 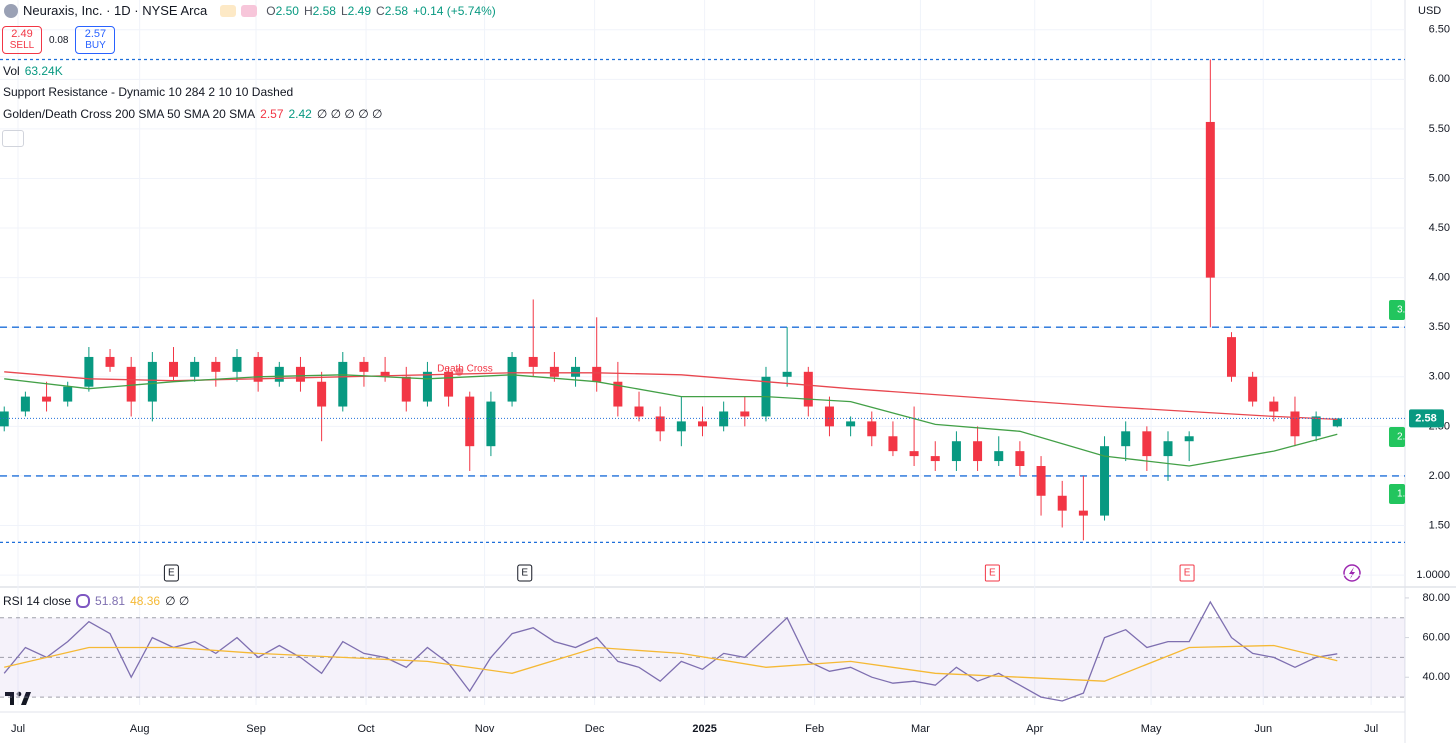 What do you see at coordinates (704, 729) in the screenshot?
I see `x-tick-label: 2025` at bounding box center [704, 729].